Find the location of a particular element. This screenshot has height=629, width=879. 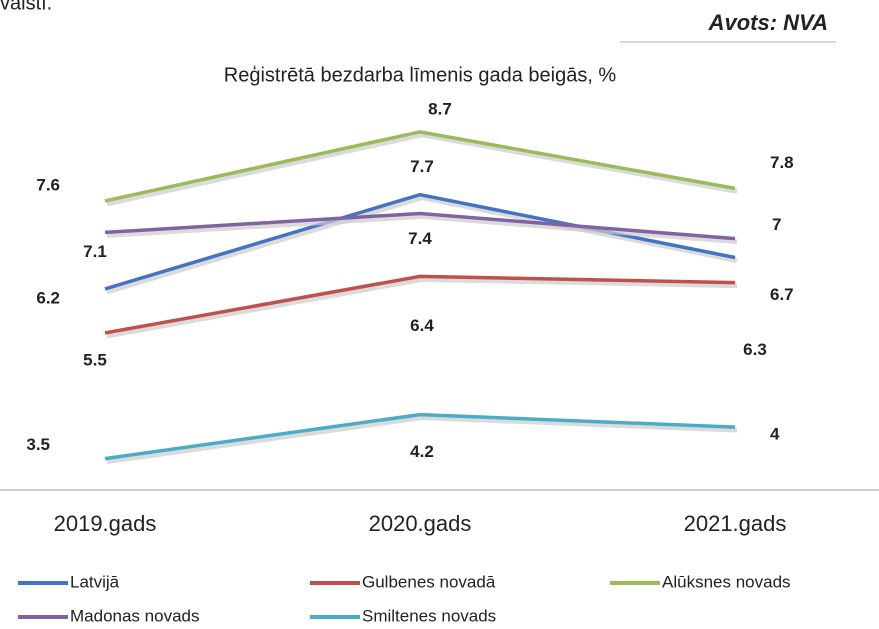

source: Avots: NVA is located at coordinates (768, 22).